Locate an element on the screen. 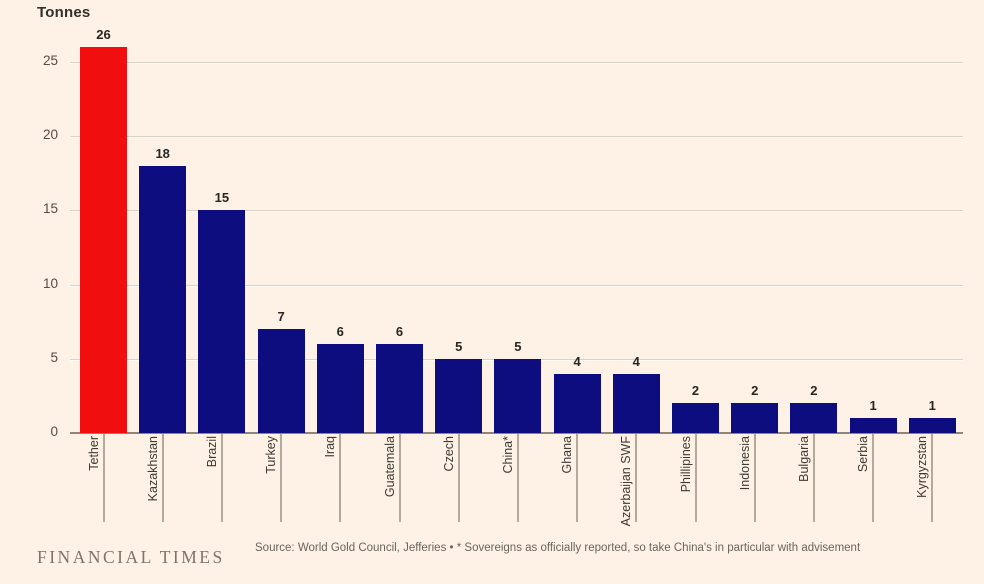 This screenshot has width=984, height=584. category-label: Serbia is located at coordinates (863, 454).